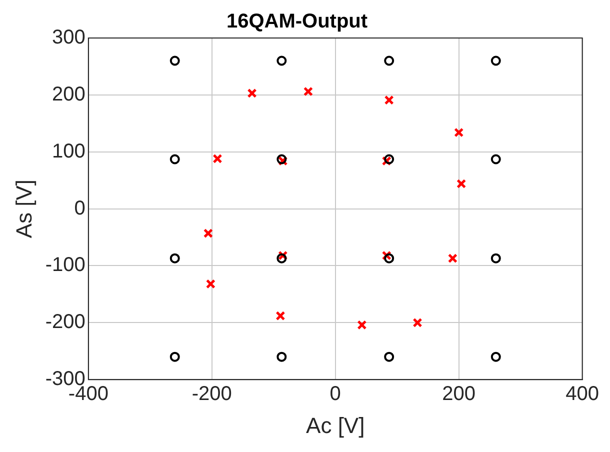 Image resolution: width=610 pixels, height=452 pixels. I want to click on y-tick-label: 0, so click(80, 208).